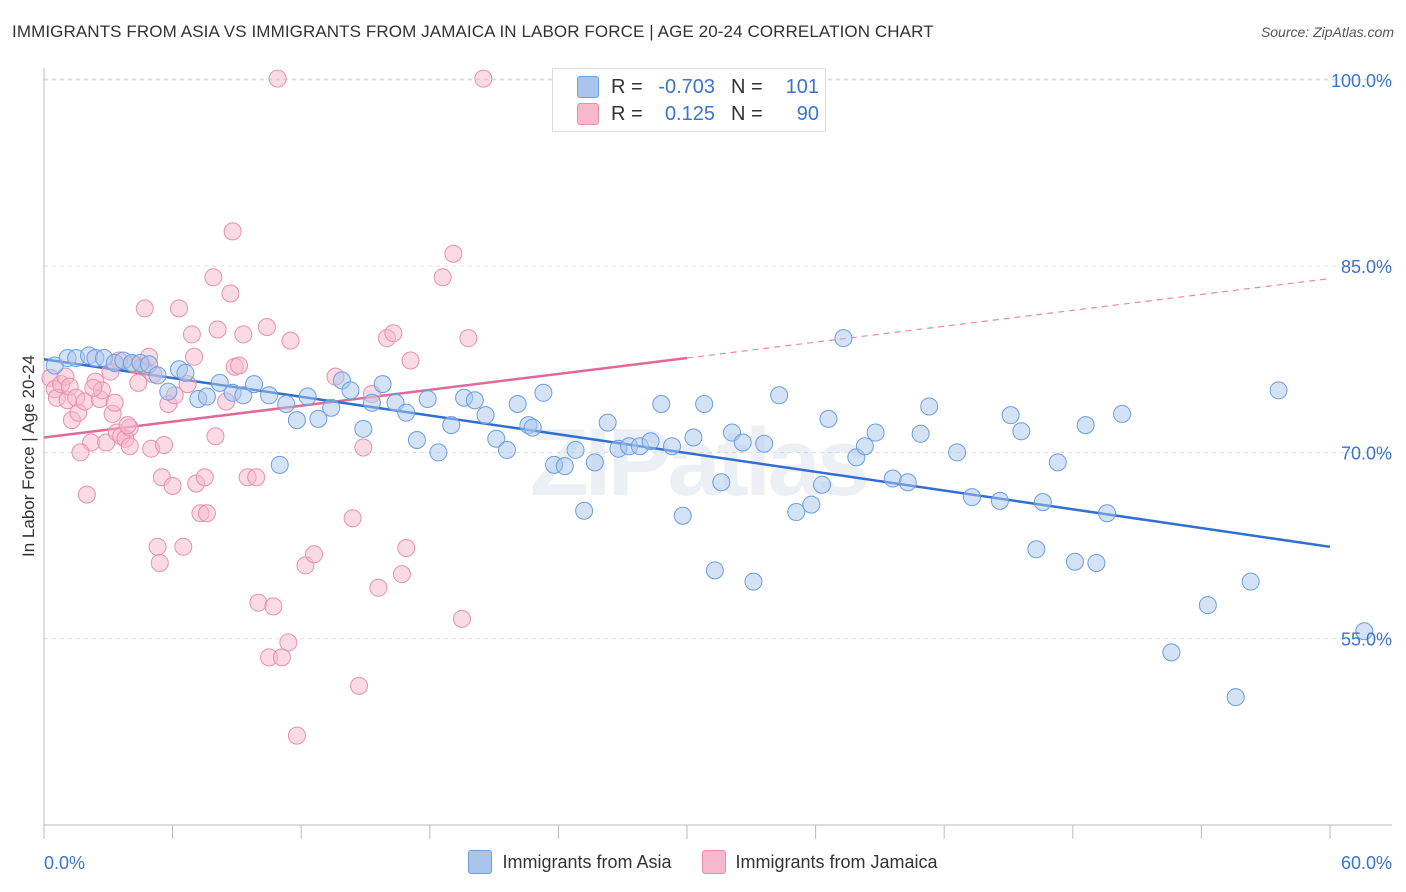  I want to click on stats-r-label: R =, so click(627, 86).